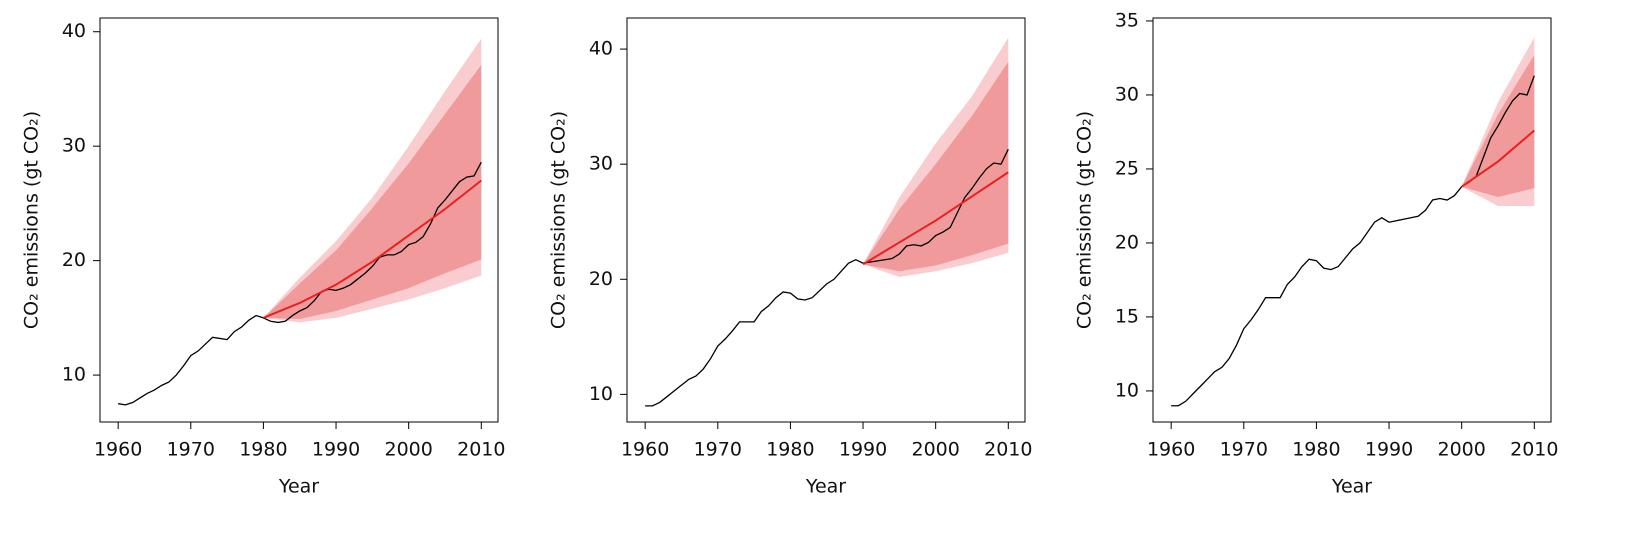 The height and width of the screenshot is (540, 1650). Describe the element at coordinates (1127, 316) in the screenshot. I see `y-tick-label: 15` at that location.